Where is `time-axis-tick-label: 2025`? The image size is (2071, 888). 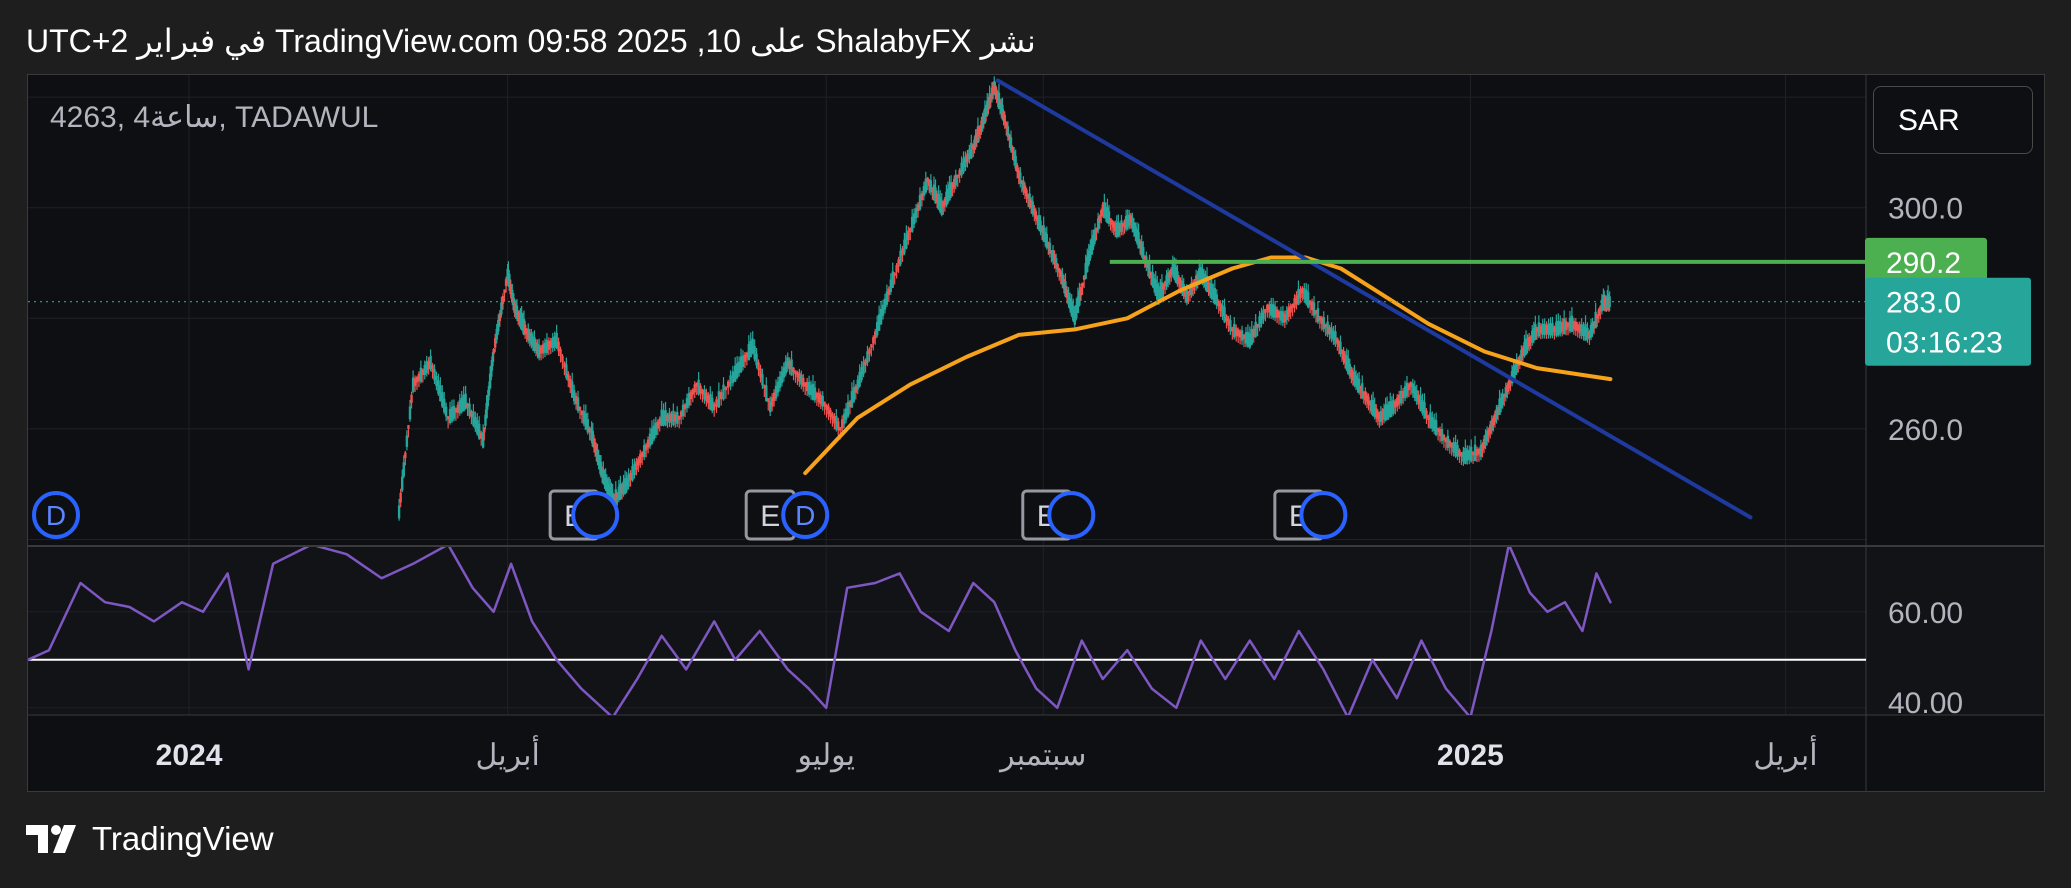 time-axis-tick-label: 2025 is located at coordinates (1470, 755).